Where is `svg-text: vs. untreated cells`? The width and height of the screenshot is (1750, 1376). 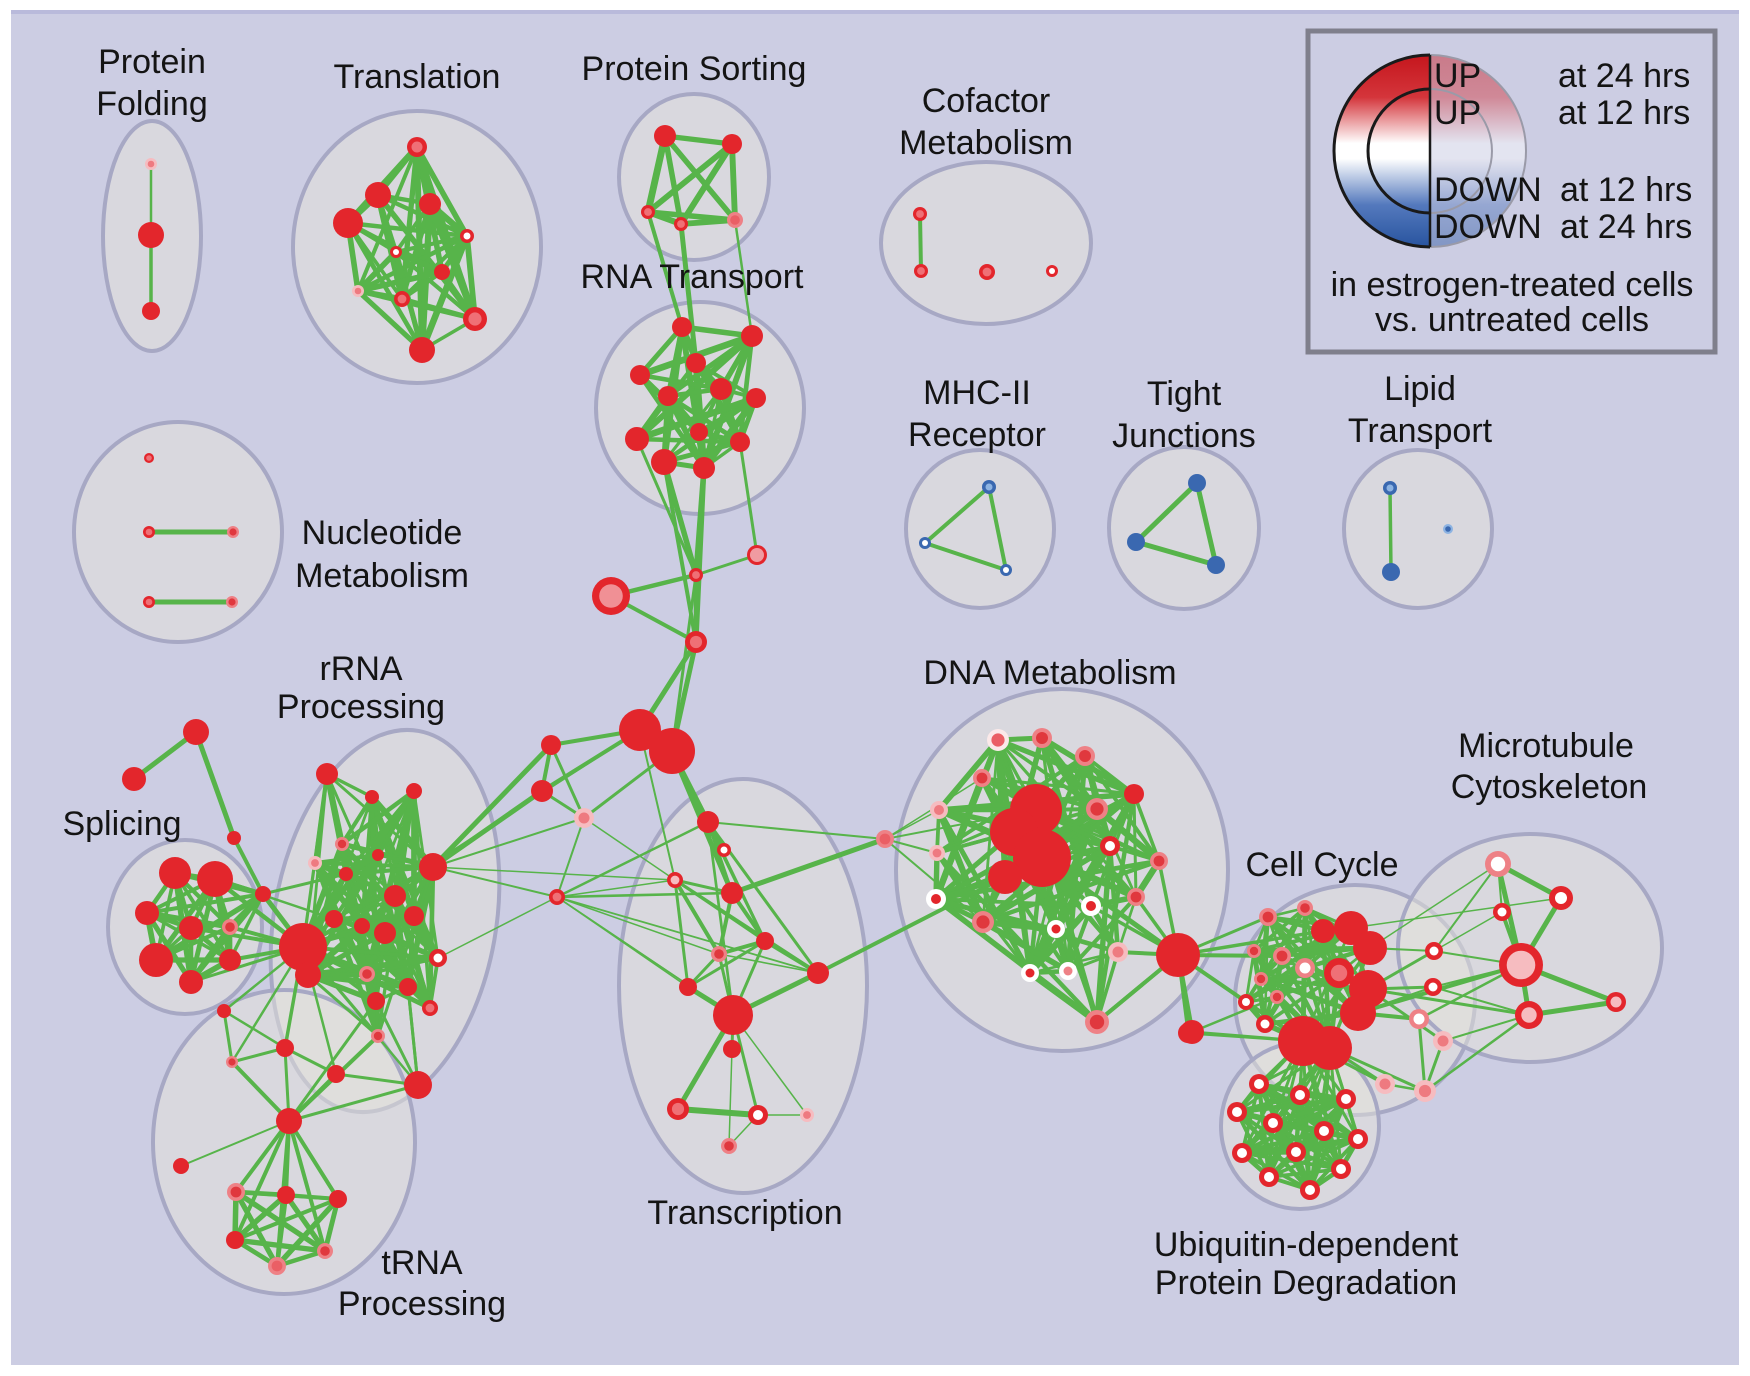 svg-text: vs. untreated cells is located at coordinates (1512, 320).